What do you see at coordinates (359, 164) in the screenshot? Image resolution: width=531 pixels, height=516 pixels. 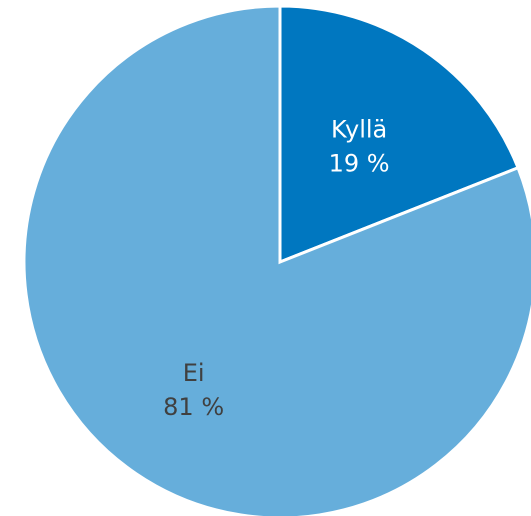 I see `slice-value-kylla: 19 %` at bounding box center [359, 164].